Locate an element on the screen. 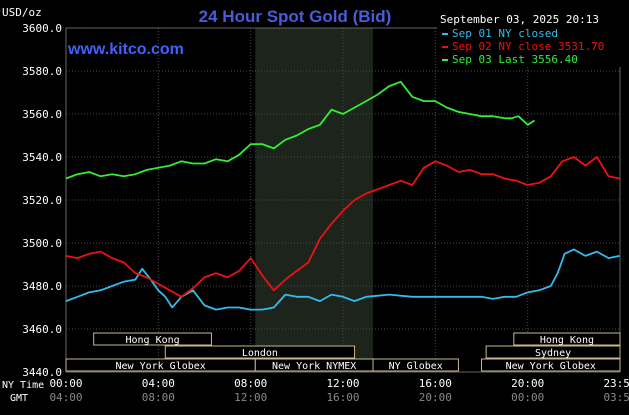 Image resolution: width=629 pixels, height=415 pixels. x-tick-label-ny: 20:00 is located at coordinates (527, 383).